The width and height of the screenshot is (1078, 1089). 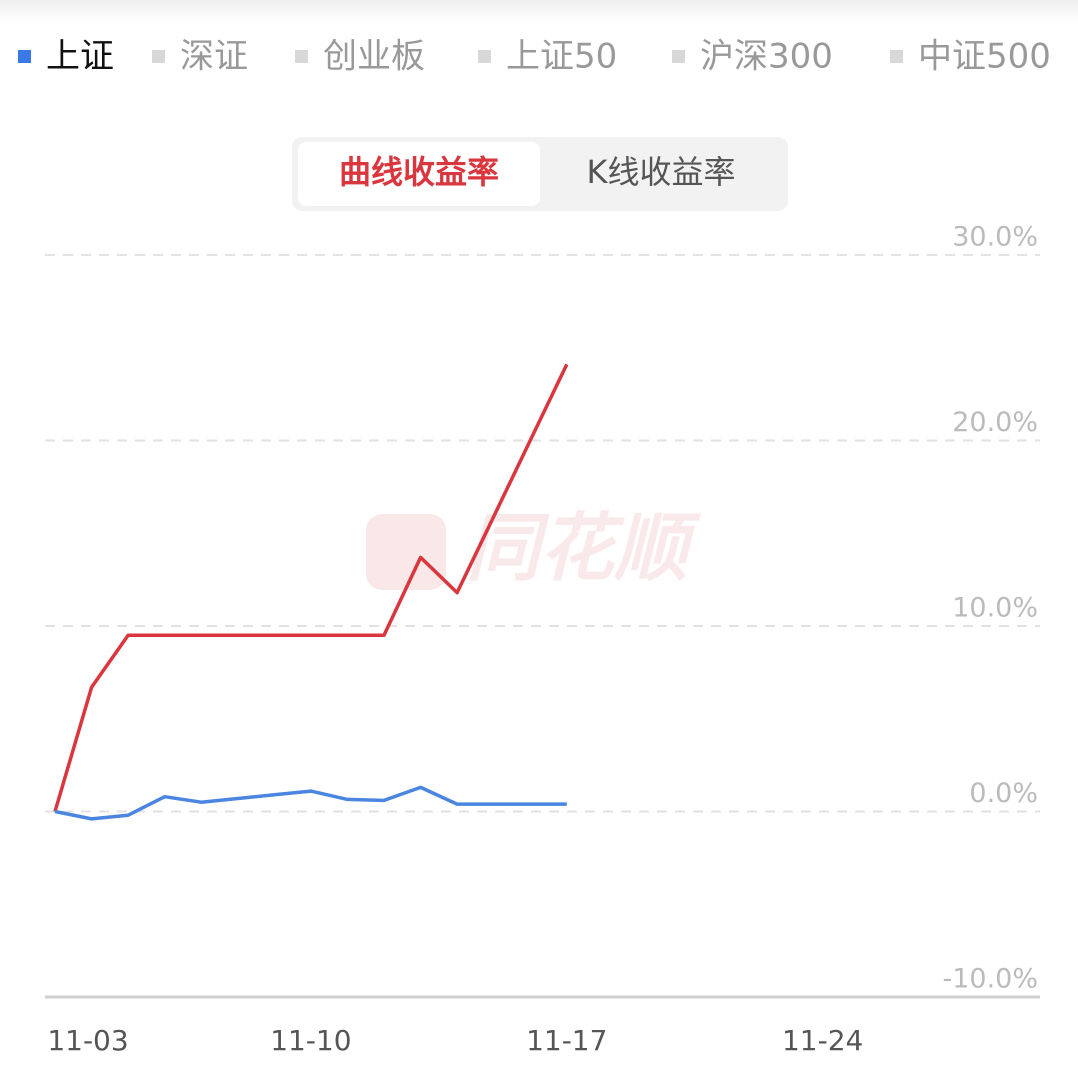 What do you see at coordinates (566, 1040) in the screenshot?
I see `x-tick-label: 11-17` at bounding box center [566, 1040].